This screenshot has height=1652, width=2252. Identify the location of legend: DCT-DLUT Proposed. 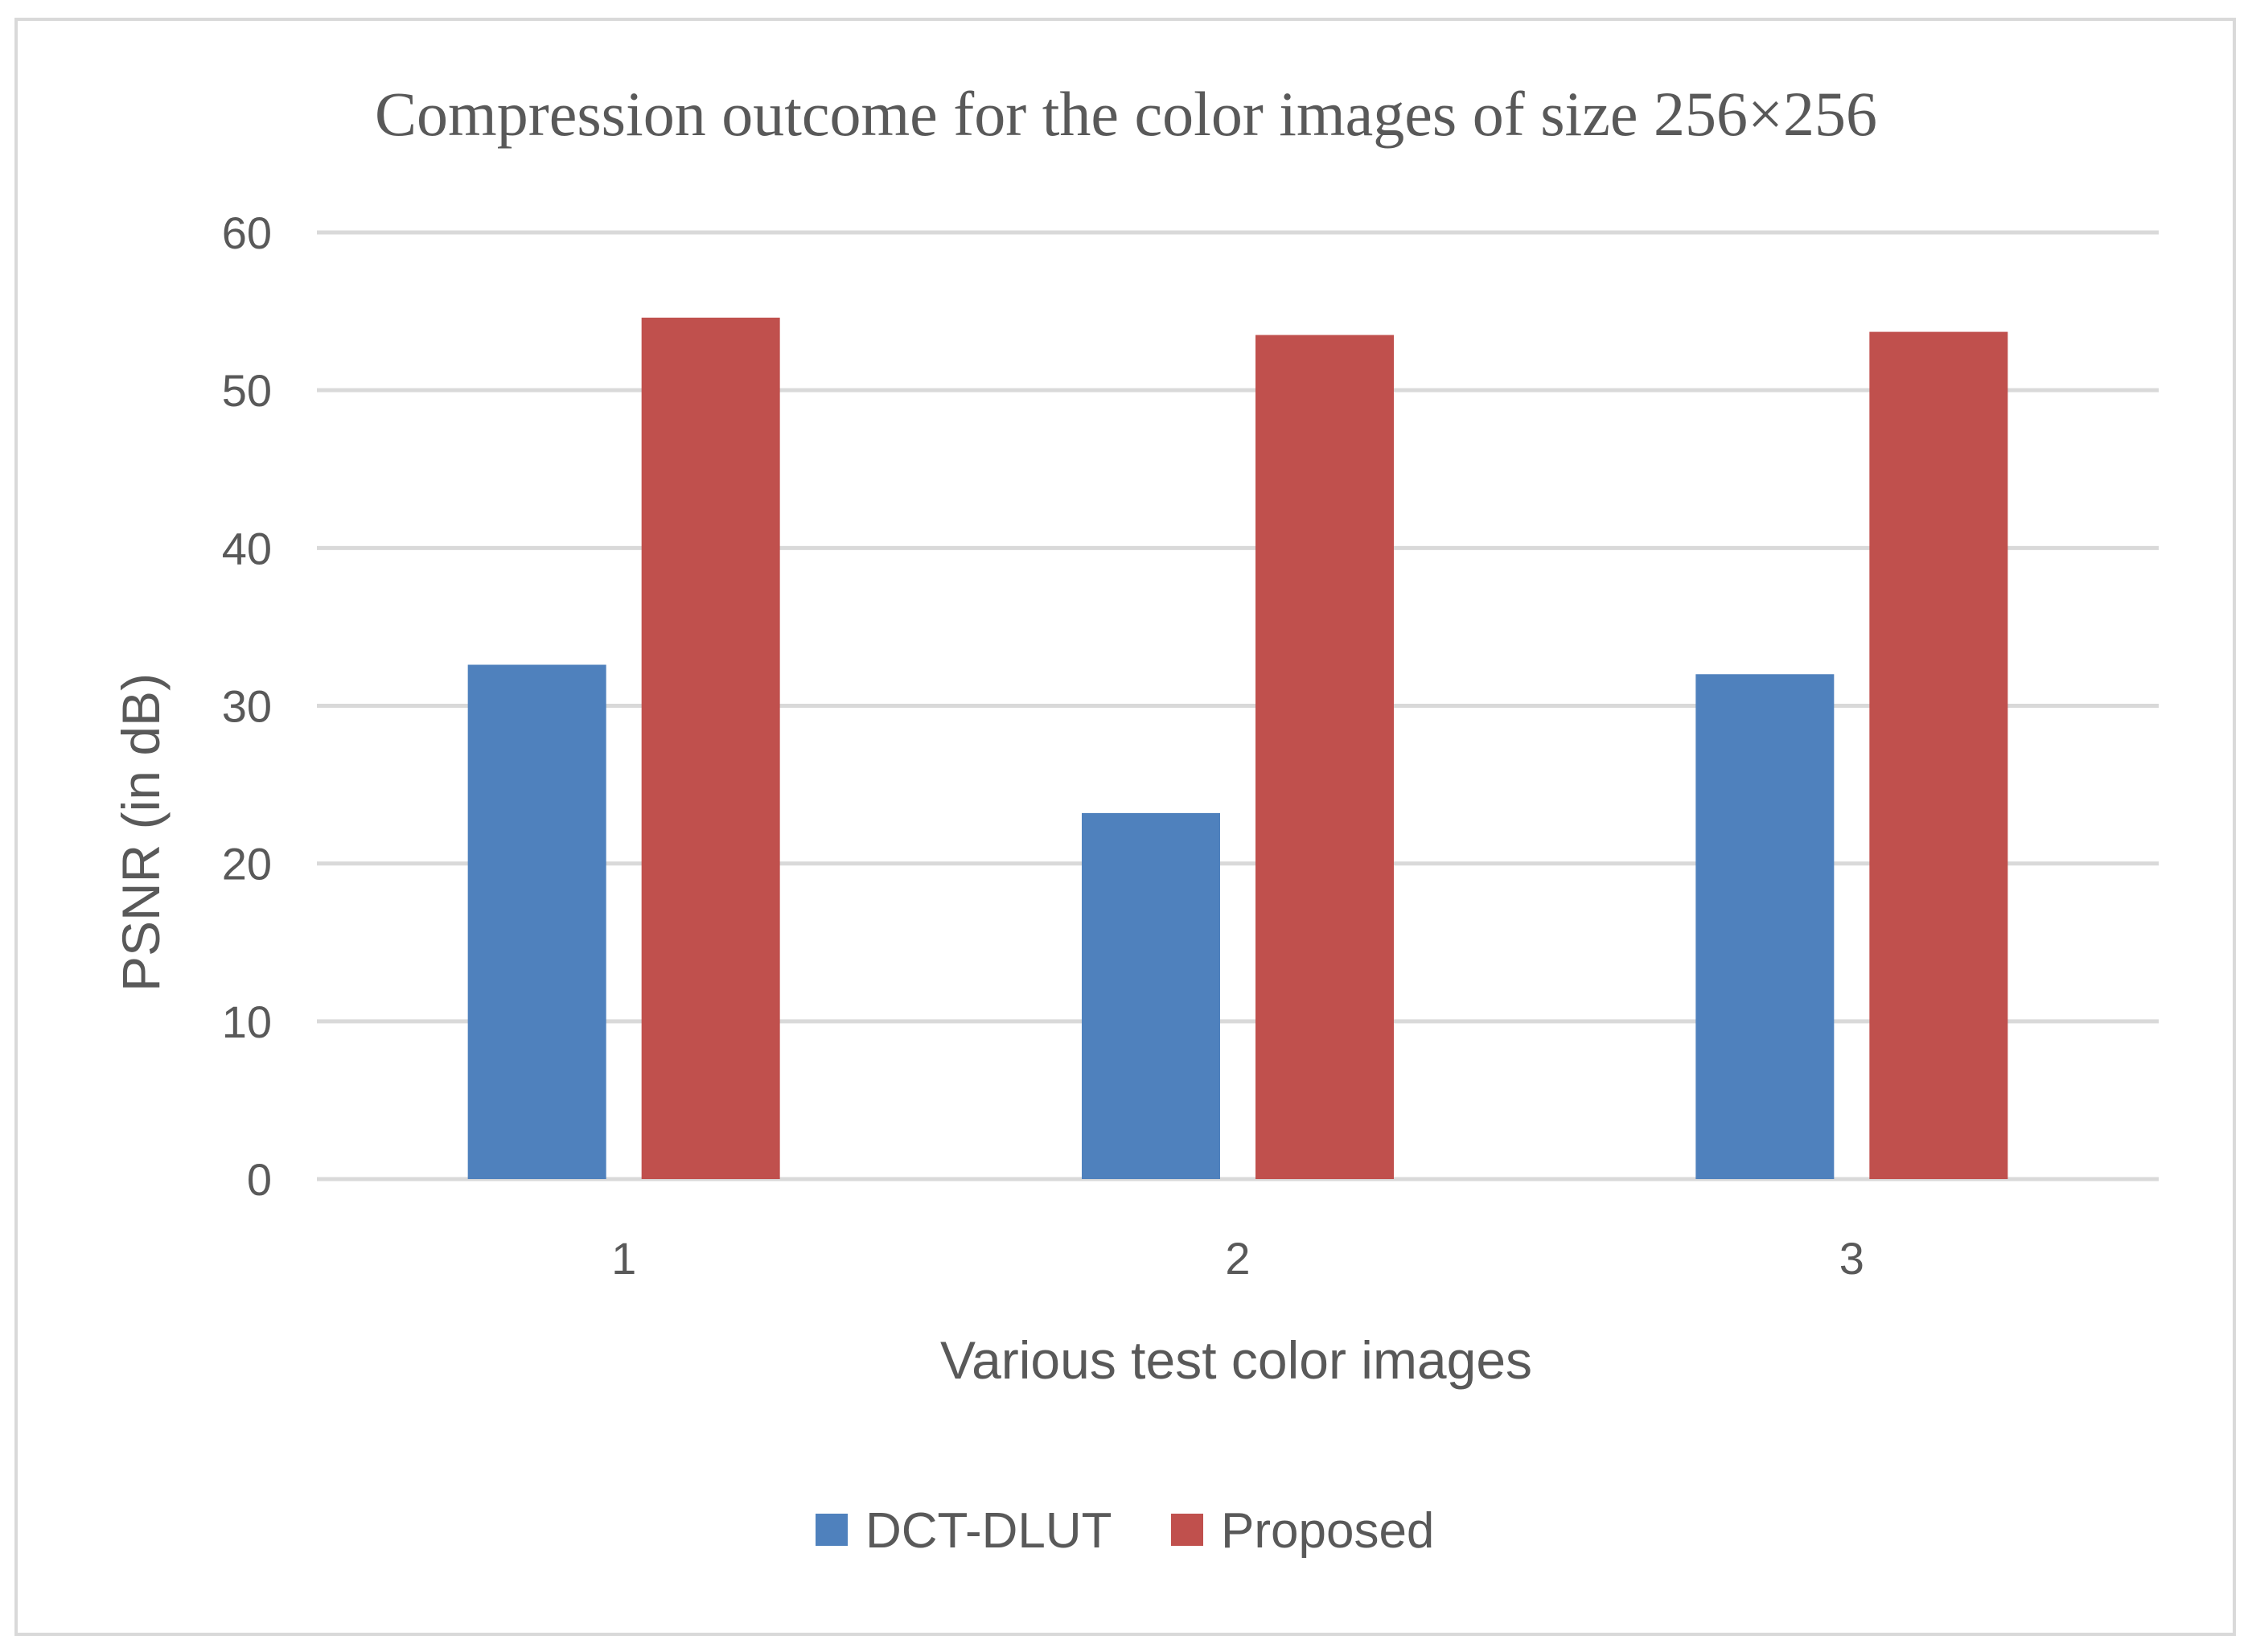
(1125, 1531).